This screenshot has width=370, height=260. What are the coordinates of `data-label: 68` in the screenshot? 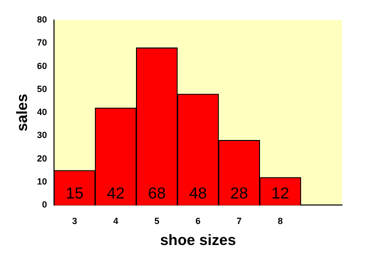 It's located at (157, 194).